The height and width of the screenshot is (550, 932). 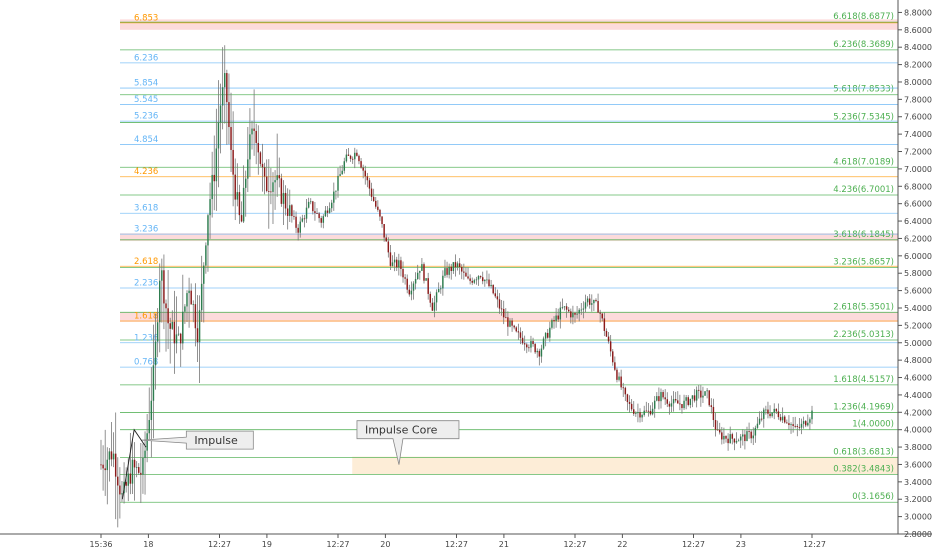 What do you see at coordinates (408, 442) in the screenshot?
I see `annotation-1: Impulse Core` at bounding box center [408, 442].